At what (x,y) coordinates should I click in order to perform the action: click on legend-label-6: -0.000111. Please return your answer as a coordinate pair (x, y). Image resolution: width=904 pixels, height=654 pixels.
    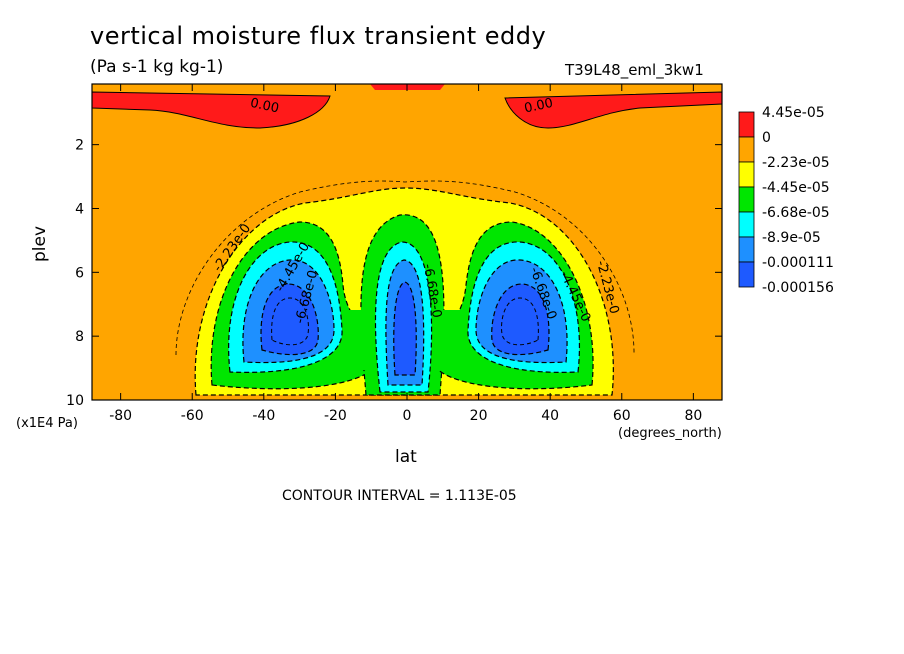
    Looking at the image, I should click on (798, 263).